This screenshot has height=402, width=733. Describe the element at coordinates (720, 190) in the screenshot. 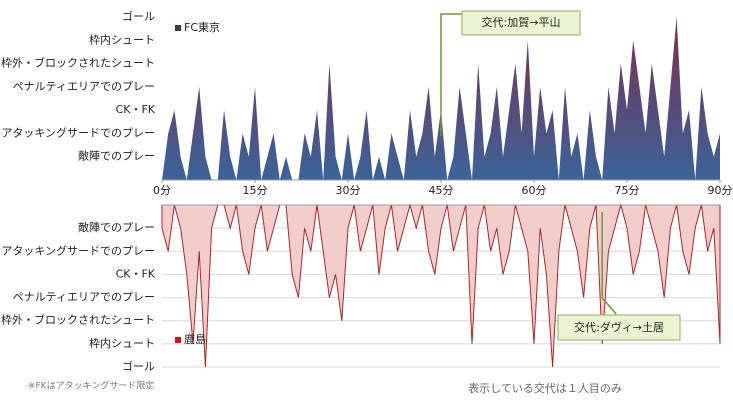

I see `x-tick-label: 90分` at that location.